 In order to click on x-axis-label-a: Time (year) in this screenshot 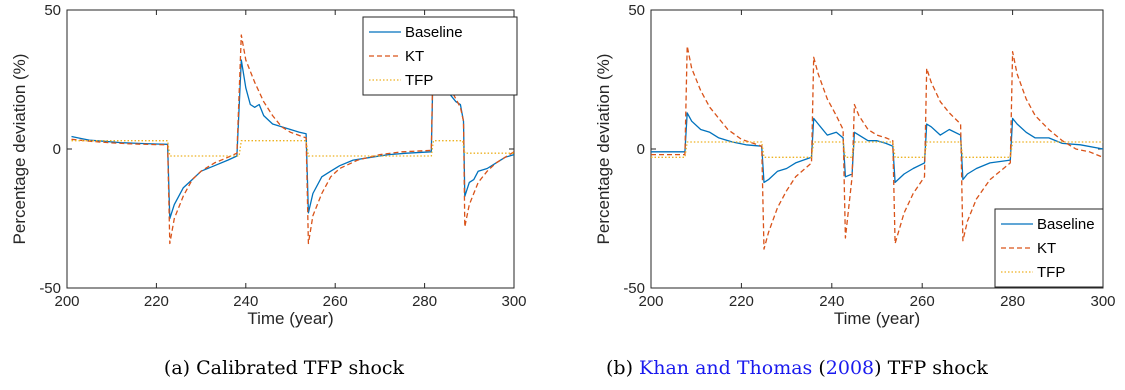, I will do `click(290, 318)`.